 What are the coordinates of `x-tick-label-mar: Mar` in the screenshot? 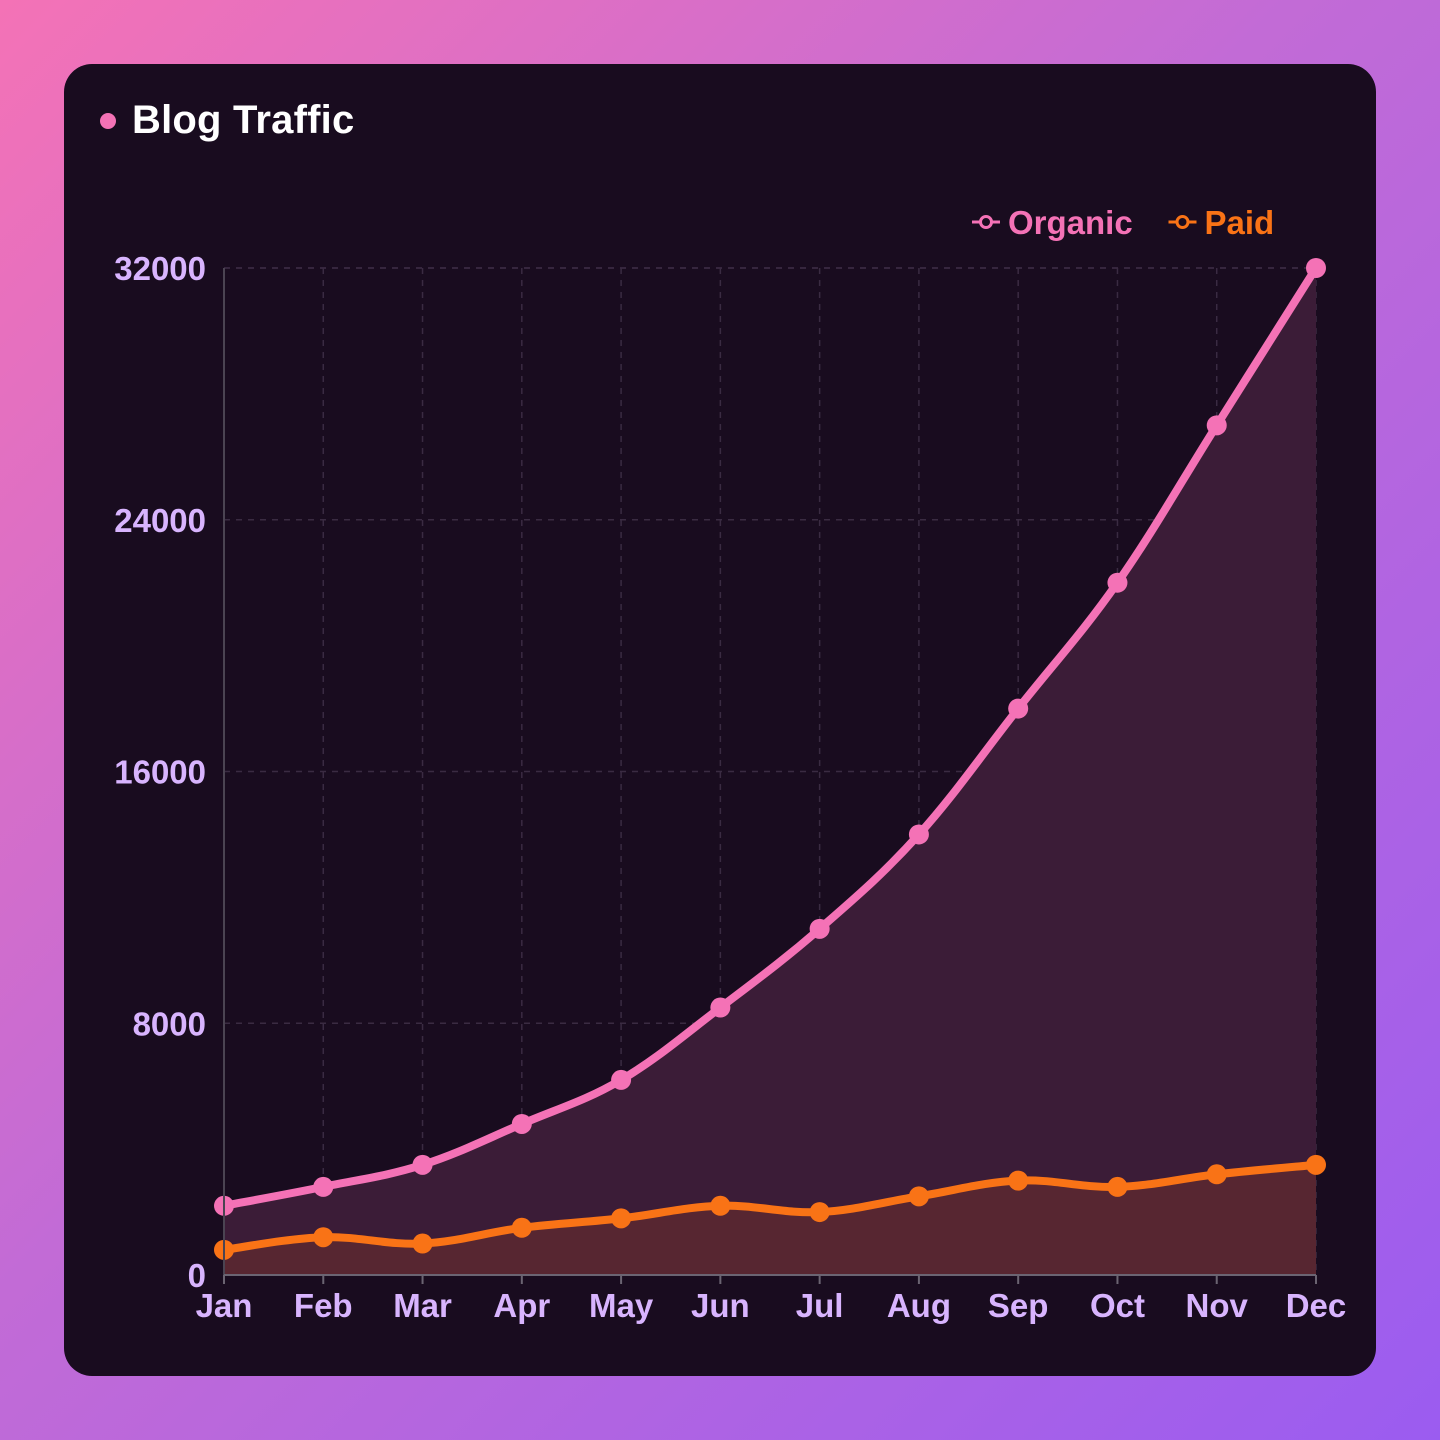 It's located at (422, 1305).